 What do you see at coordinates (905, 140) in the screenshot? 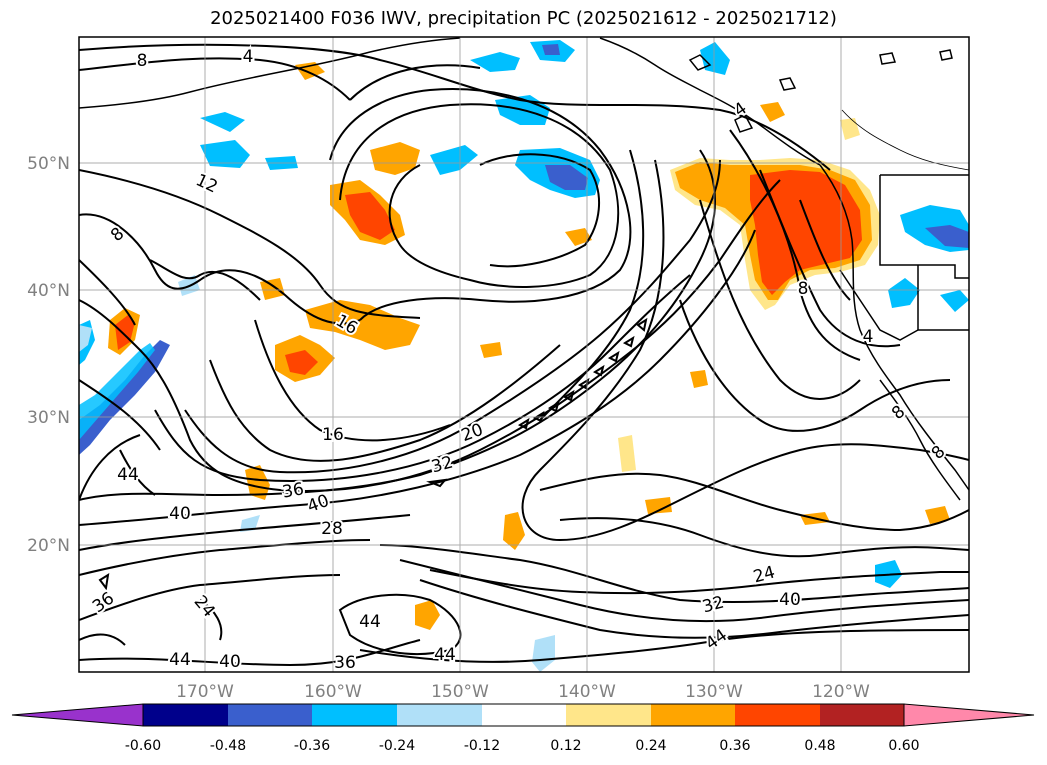
I see `canada-line` at bounding box center [905, 140].